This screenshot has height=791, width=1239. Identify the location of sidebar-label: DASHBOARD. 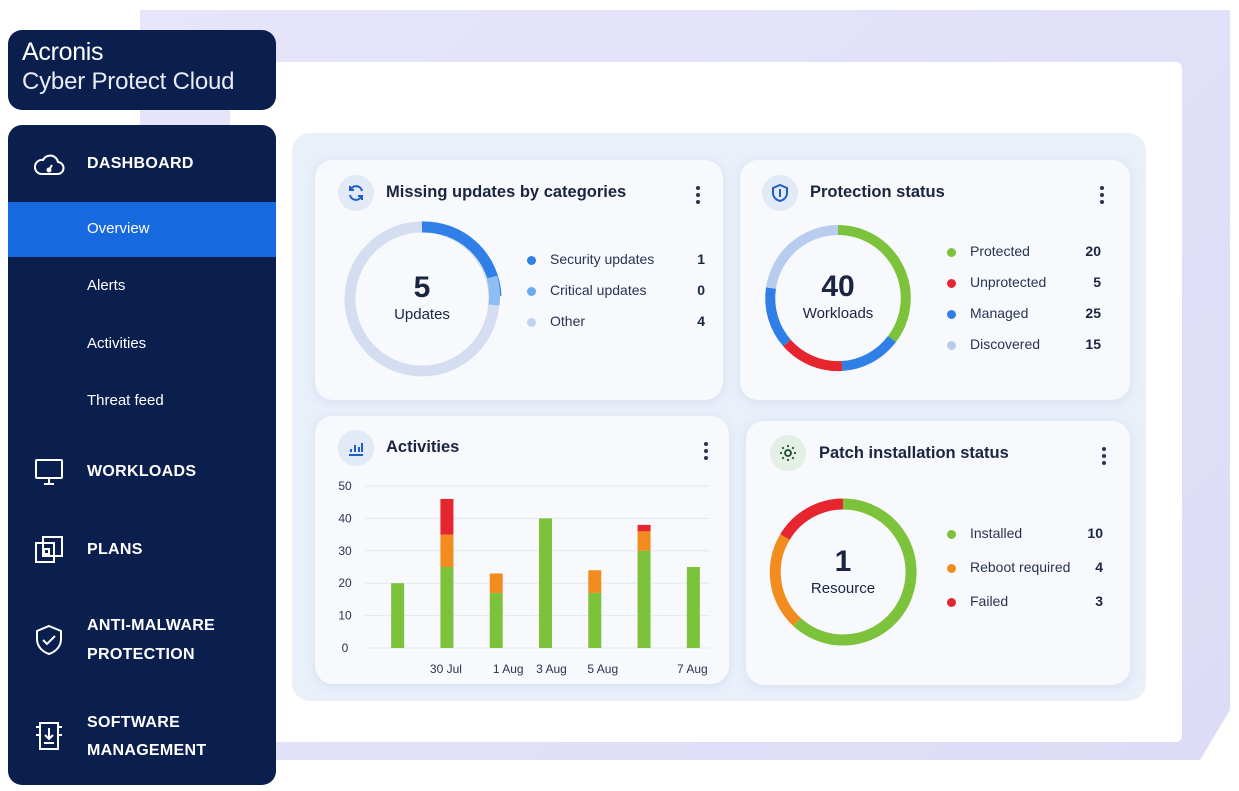
(140, 163).